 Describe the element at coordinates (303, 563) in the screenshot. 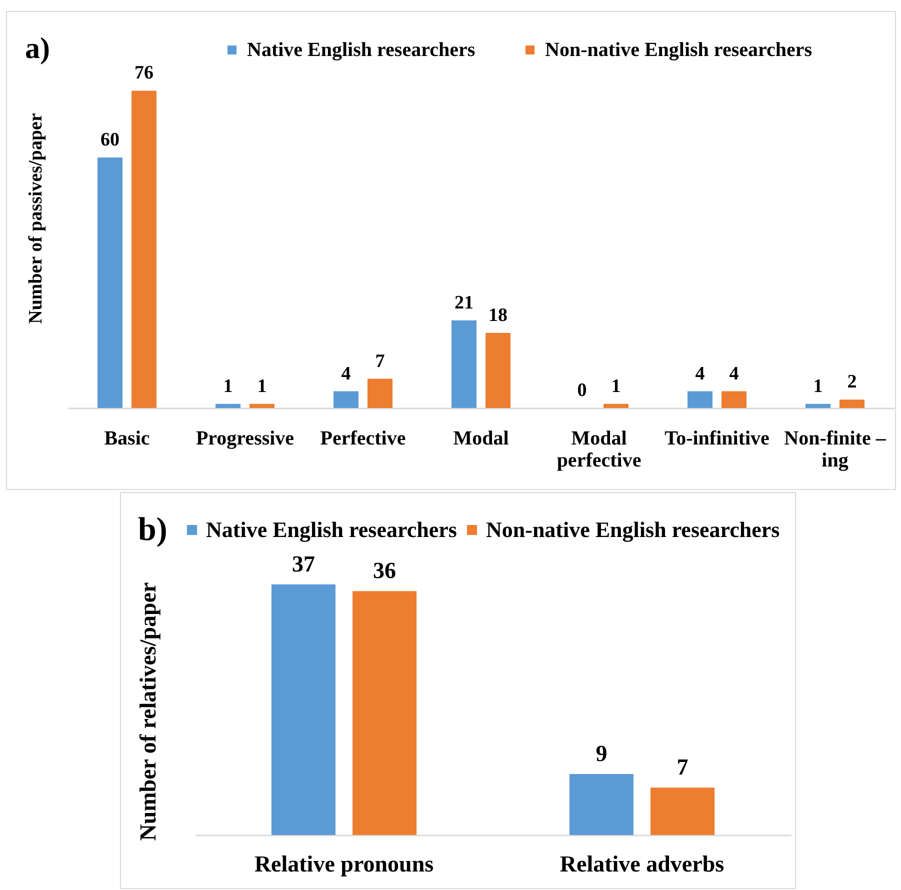

I see `data-label: 37` at that location.